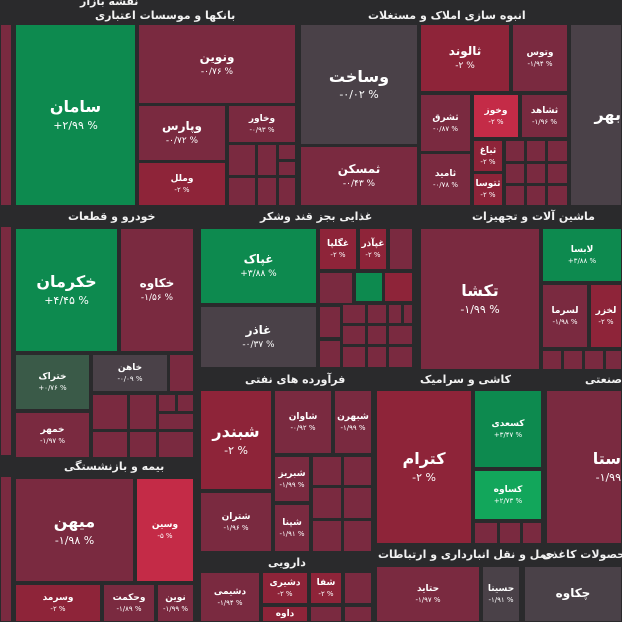  Describe the element at coordinates (217, 64) in the screenshot. I see `tile-vanovin: ونوین -۰/۷۶ %` at that location.